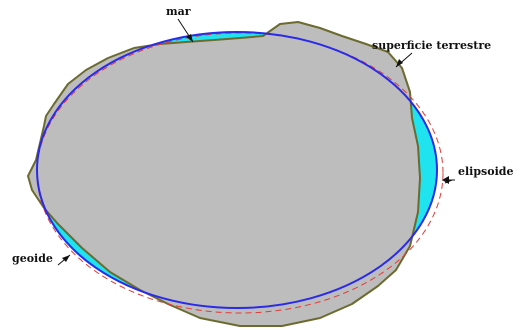  What do you see at coordinates (32, 258) in the screenshot?
I see `label-geoide: geoide` at bounding box center [32, 258].